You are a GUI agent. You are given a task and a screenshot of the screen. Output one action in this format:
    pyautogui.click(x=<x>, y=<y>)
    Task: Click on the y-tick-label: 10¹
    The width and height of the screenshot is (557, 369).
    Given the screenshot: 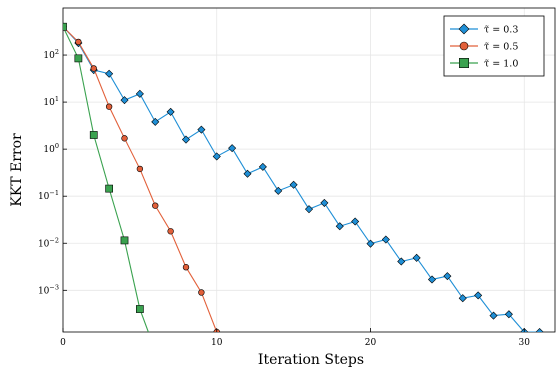 What is the action you would take?
    pyautogui.click(x=51, y=101)
    